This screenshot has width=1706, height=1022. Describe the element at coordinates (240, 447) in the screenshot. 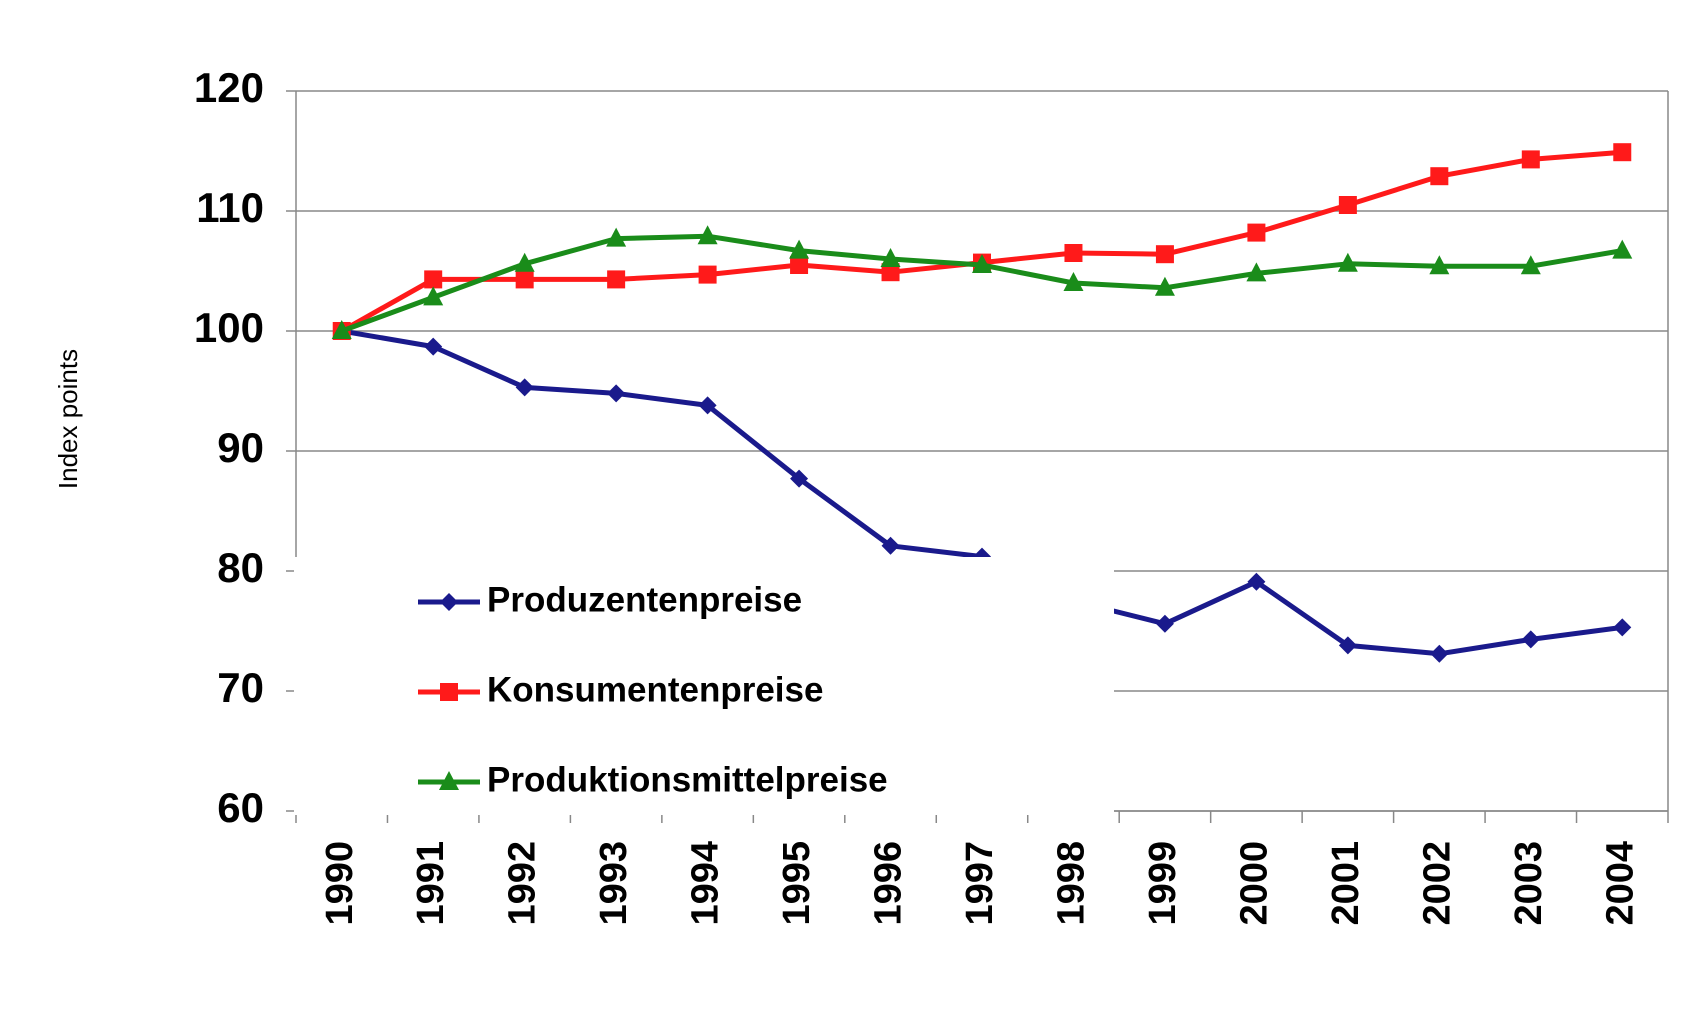

I see `y-tick-label: 90` at that location.